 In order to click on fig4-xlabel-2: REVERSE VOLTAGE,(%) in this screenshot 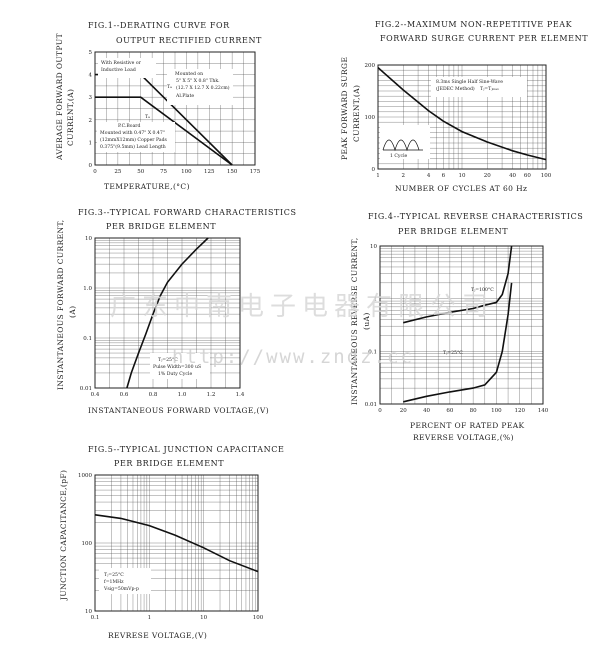, I will do `click(463, 437)`.